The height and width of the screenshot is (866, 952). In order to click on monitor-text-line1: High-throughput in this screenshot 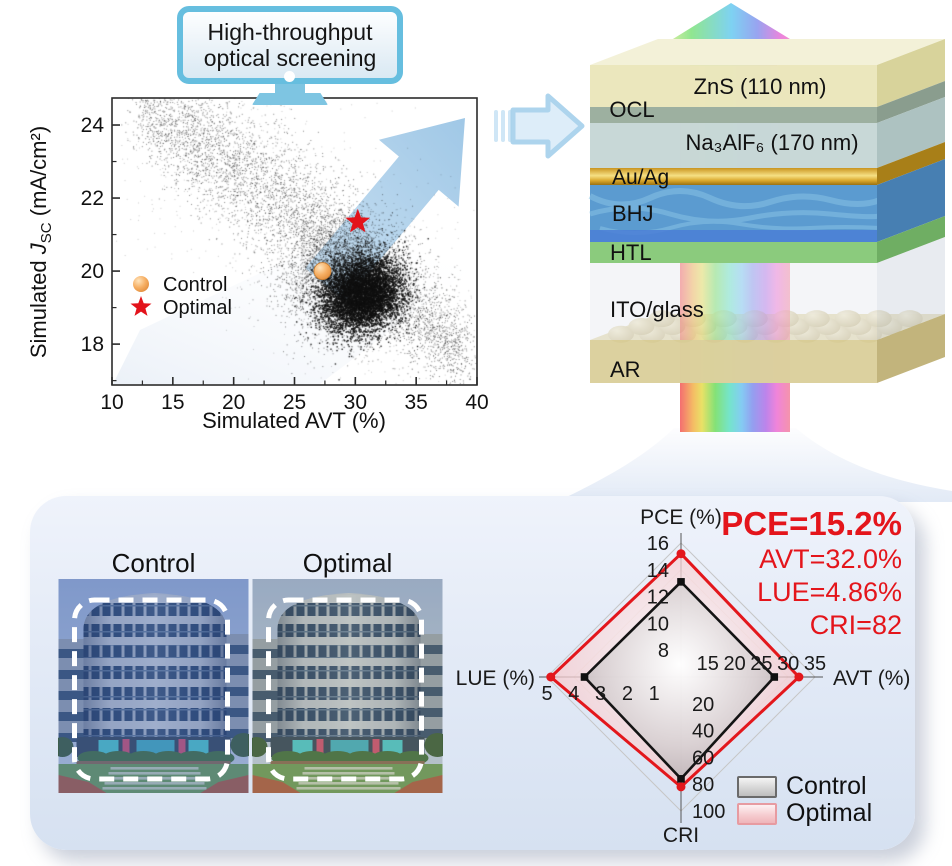, I will do `click(290, 32)`.